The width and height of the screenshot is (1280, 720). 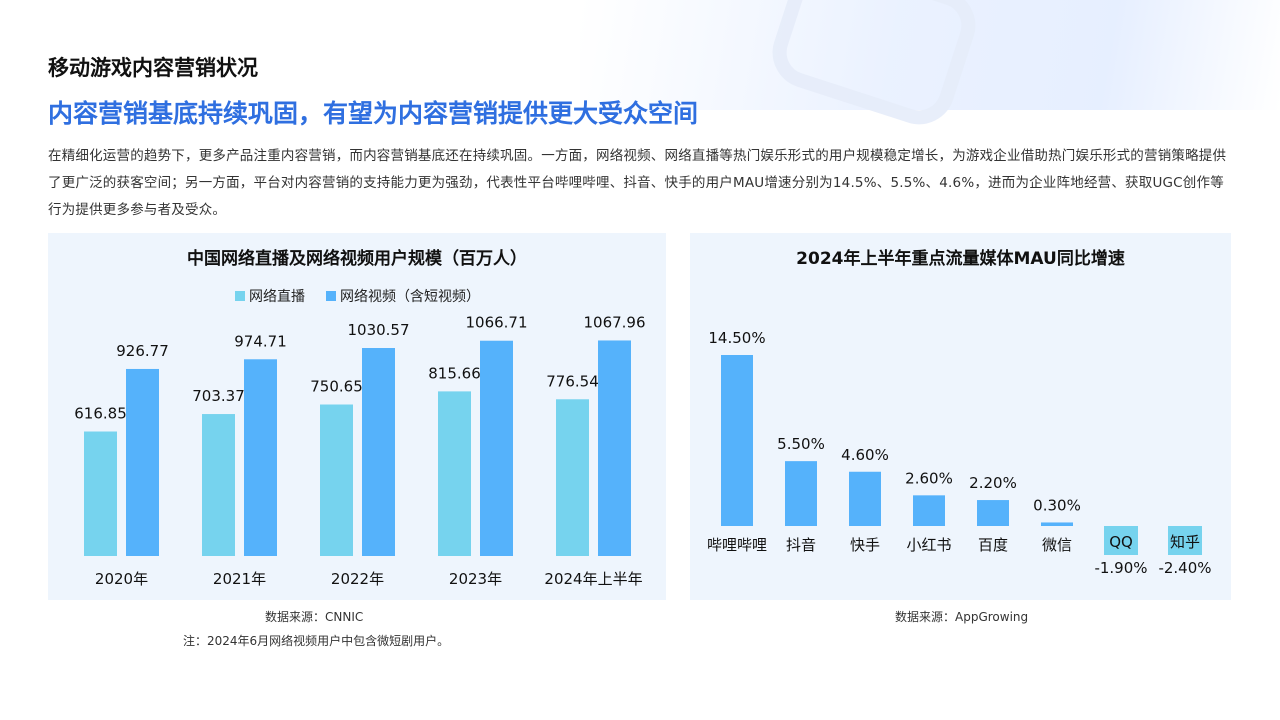 What do you see at coordinates (737, 545) in the screenshot?
I see `mau-category-label-0: 哔哩哔哩` at bounding box center [737, 545].